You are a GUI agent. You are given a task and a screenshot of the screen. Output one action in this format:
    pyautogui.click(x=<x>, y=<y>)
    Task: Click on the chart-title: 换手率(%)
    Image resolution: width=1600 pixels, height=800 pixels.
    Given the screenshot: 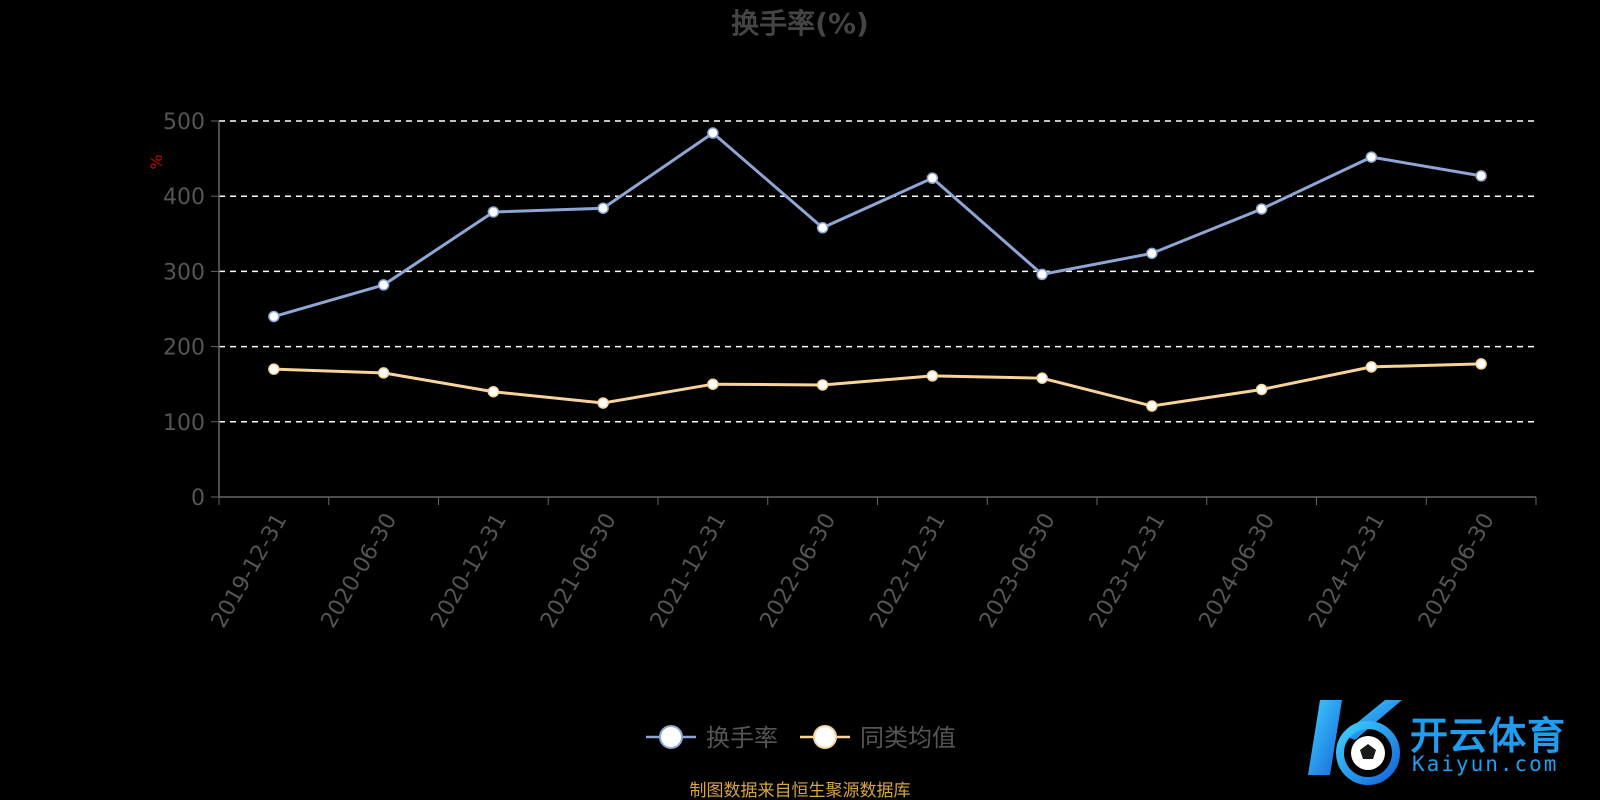 What is the action you would take?
    pyautogui.click(x=800, y=23)
    